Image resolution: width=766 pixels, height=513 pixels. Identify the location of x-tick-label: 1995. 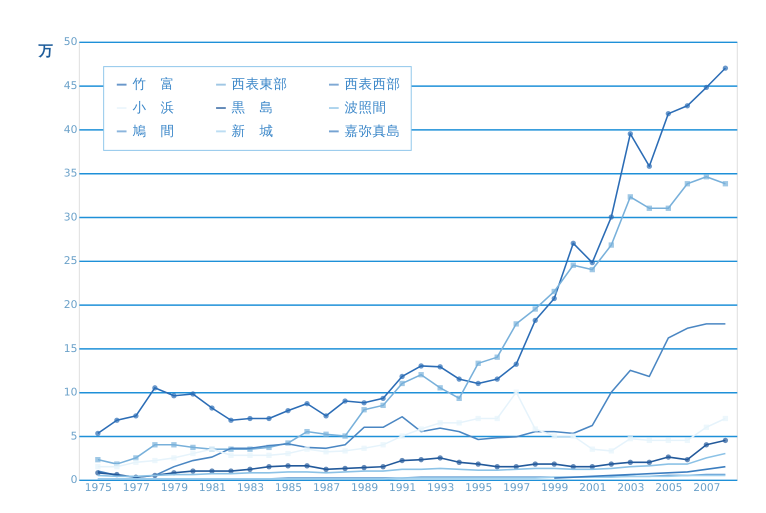
(478, 487).